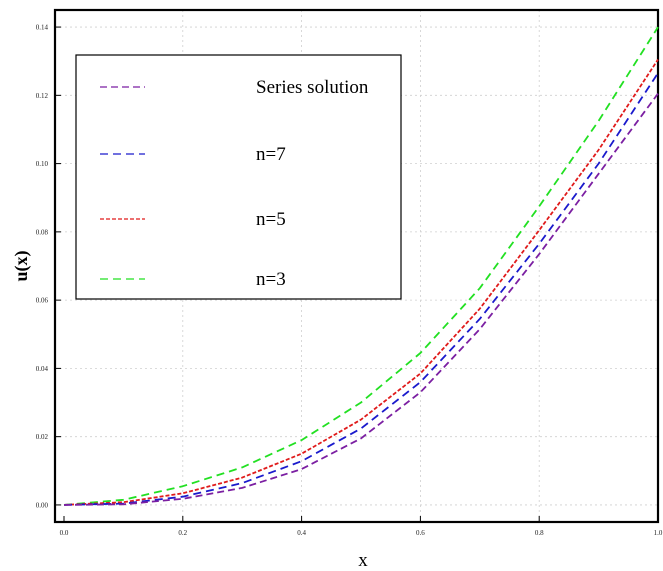  I want to click on x-axis-label: x, so click(363, 560).